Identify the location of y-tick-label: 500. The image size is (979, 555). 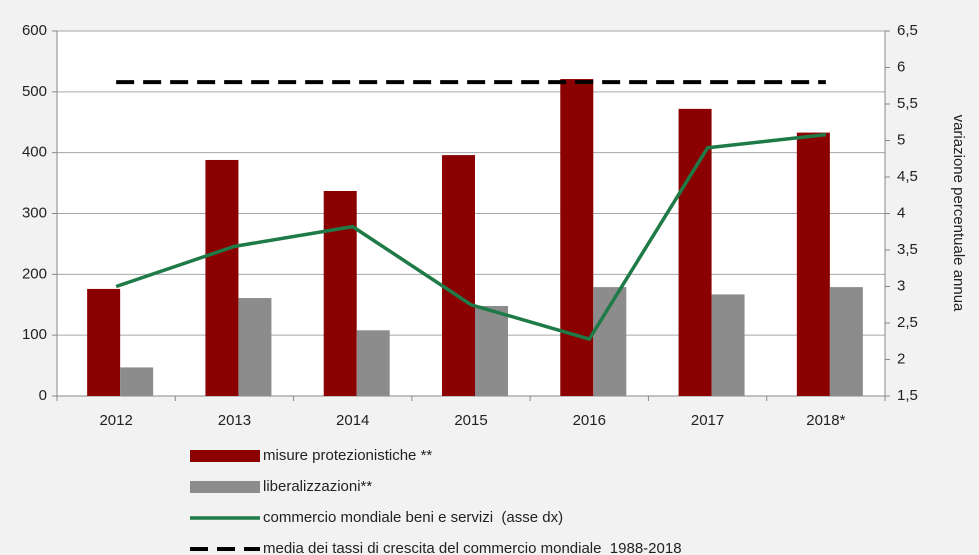
(34, 91).